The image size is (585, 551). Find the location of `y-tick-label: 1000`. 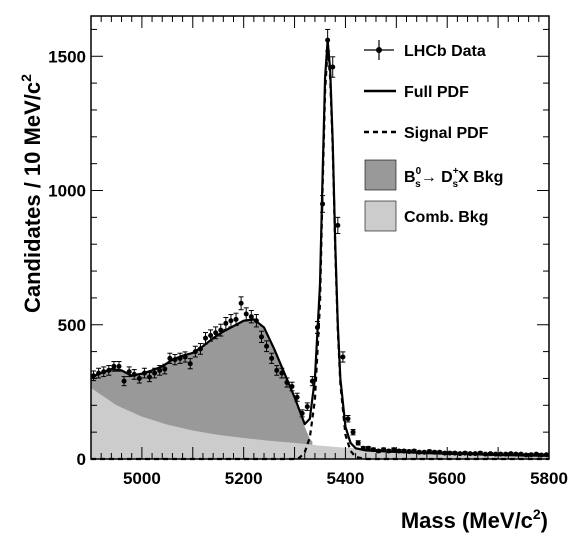

y-tick-label: 1000 is located at coordinates (67, 191).